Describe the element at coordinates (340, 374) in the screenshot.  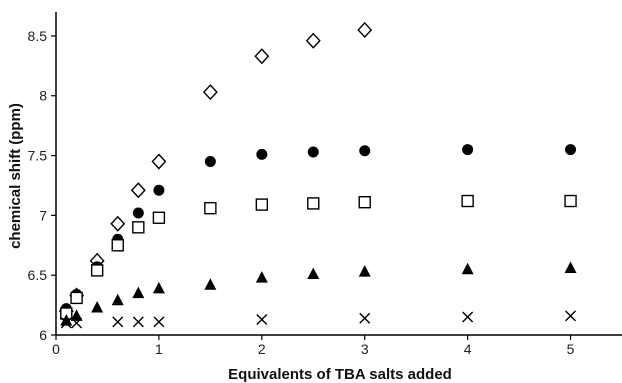
I see `x-axis-label: Equivalents of TBA salts added` at that location.